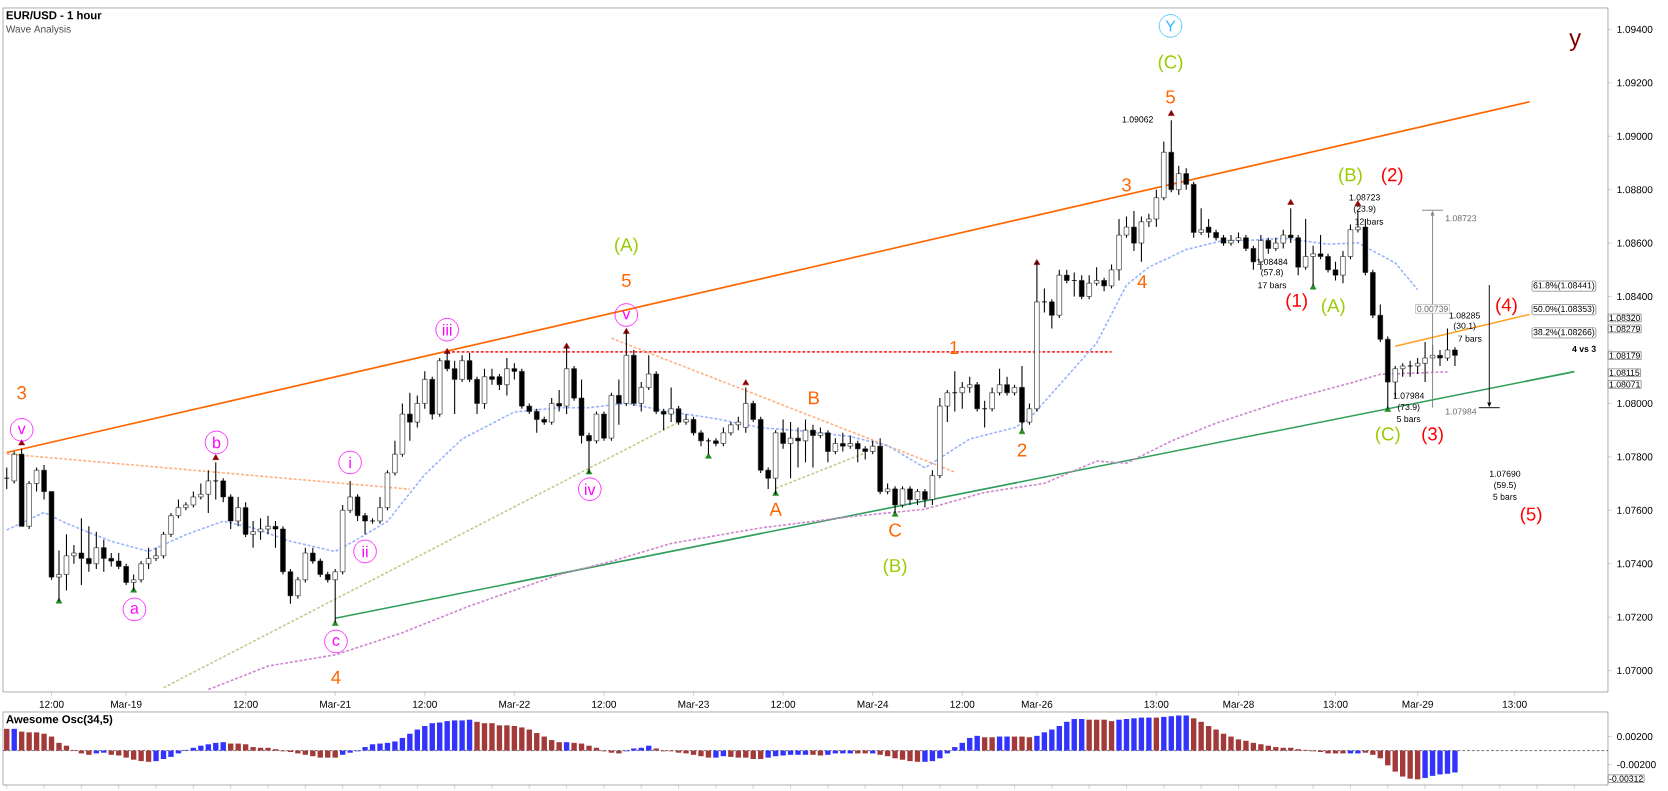  Describe the element at coordinates (126, 704) in the screenshot. I see `x-tick-label: Mar-19` at that location.